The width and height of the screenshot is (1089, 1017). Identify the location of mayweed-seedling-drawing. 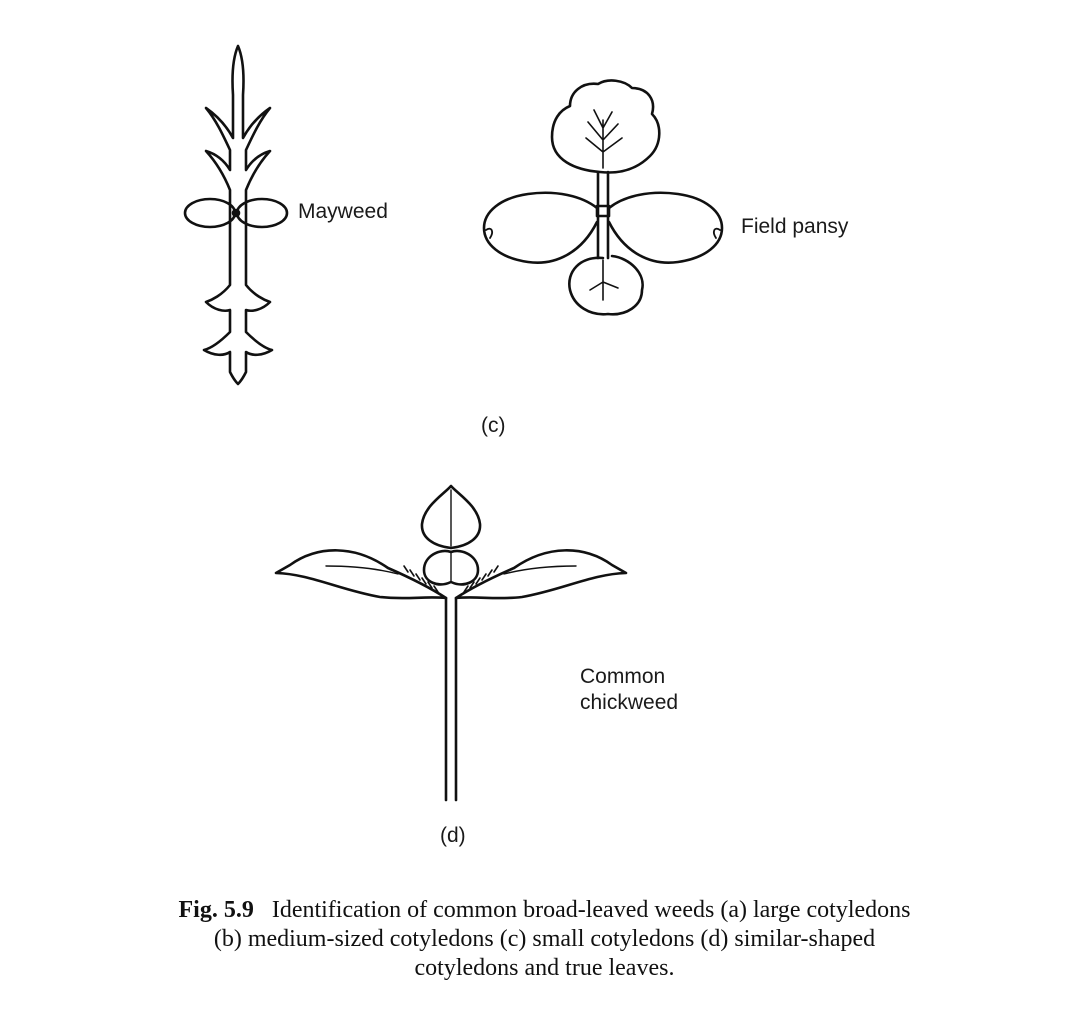
(236, 215).